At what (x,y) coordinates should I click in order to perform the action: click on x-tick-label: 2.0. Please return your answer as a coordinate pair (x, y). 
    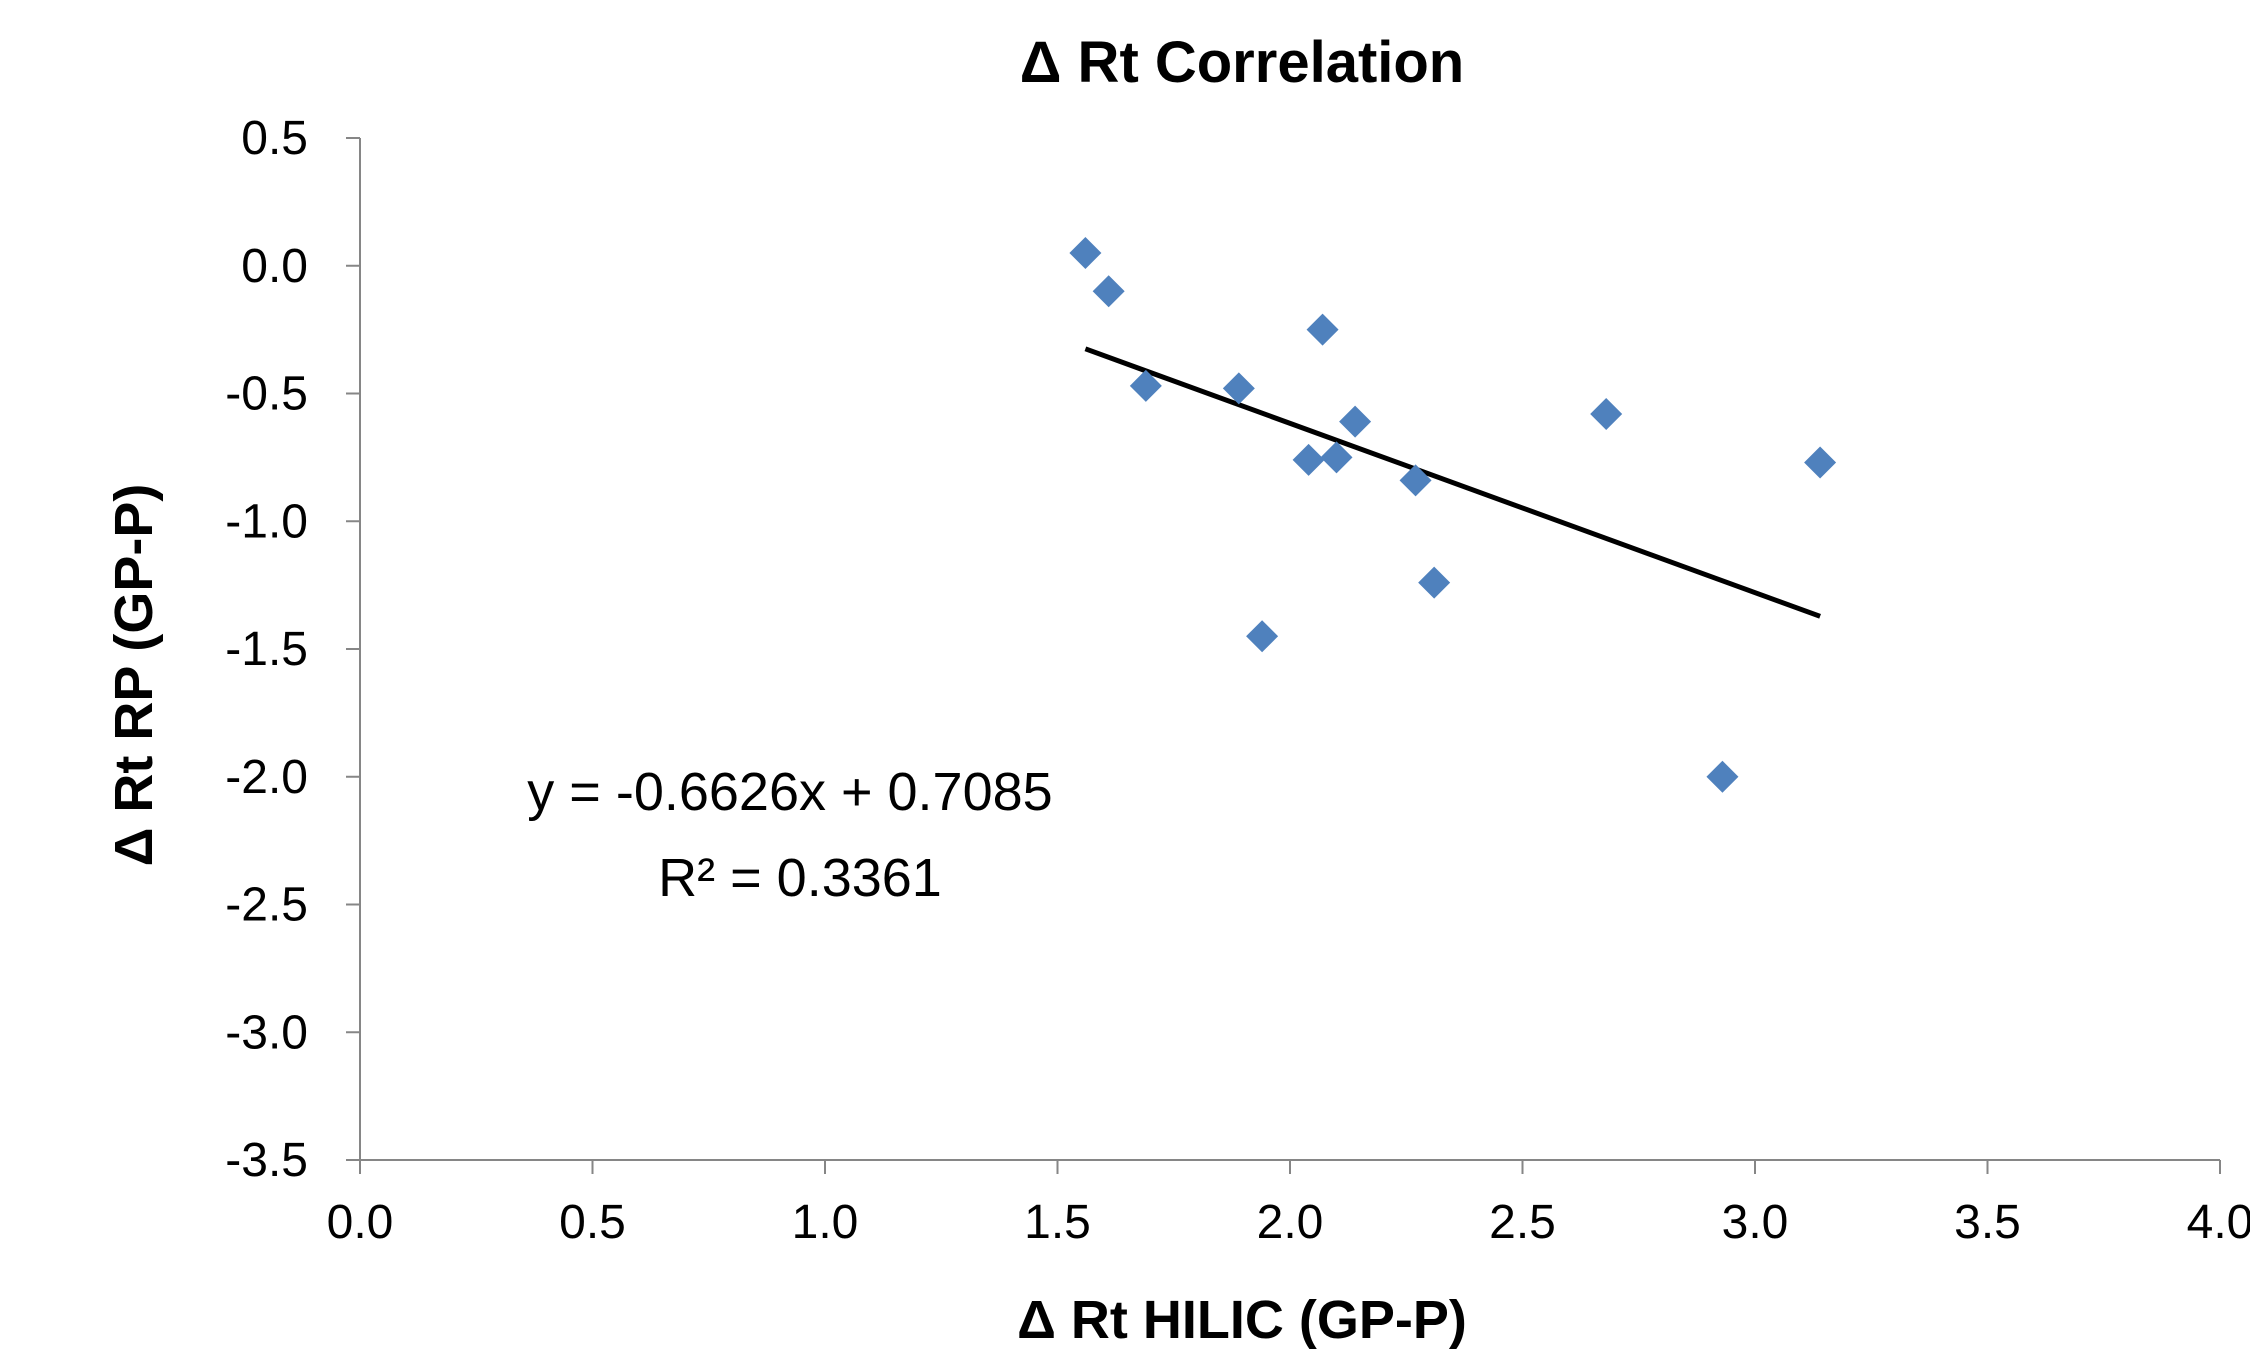
    Looking at the image, I should click on (1290, 1222).